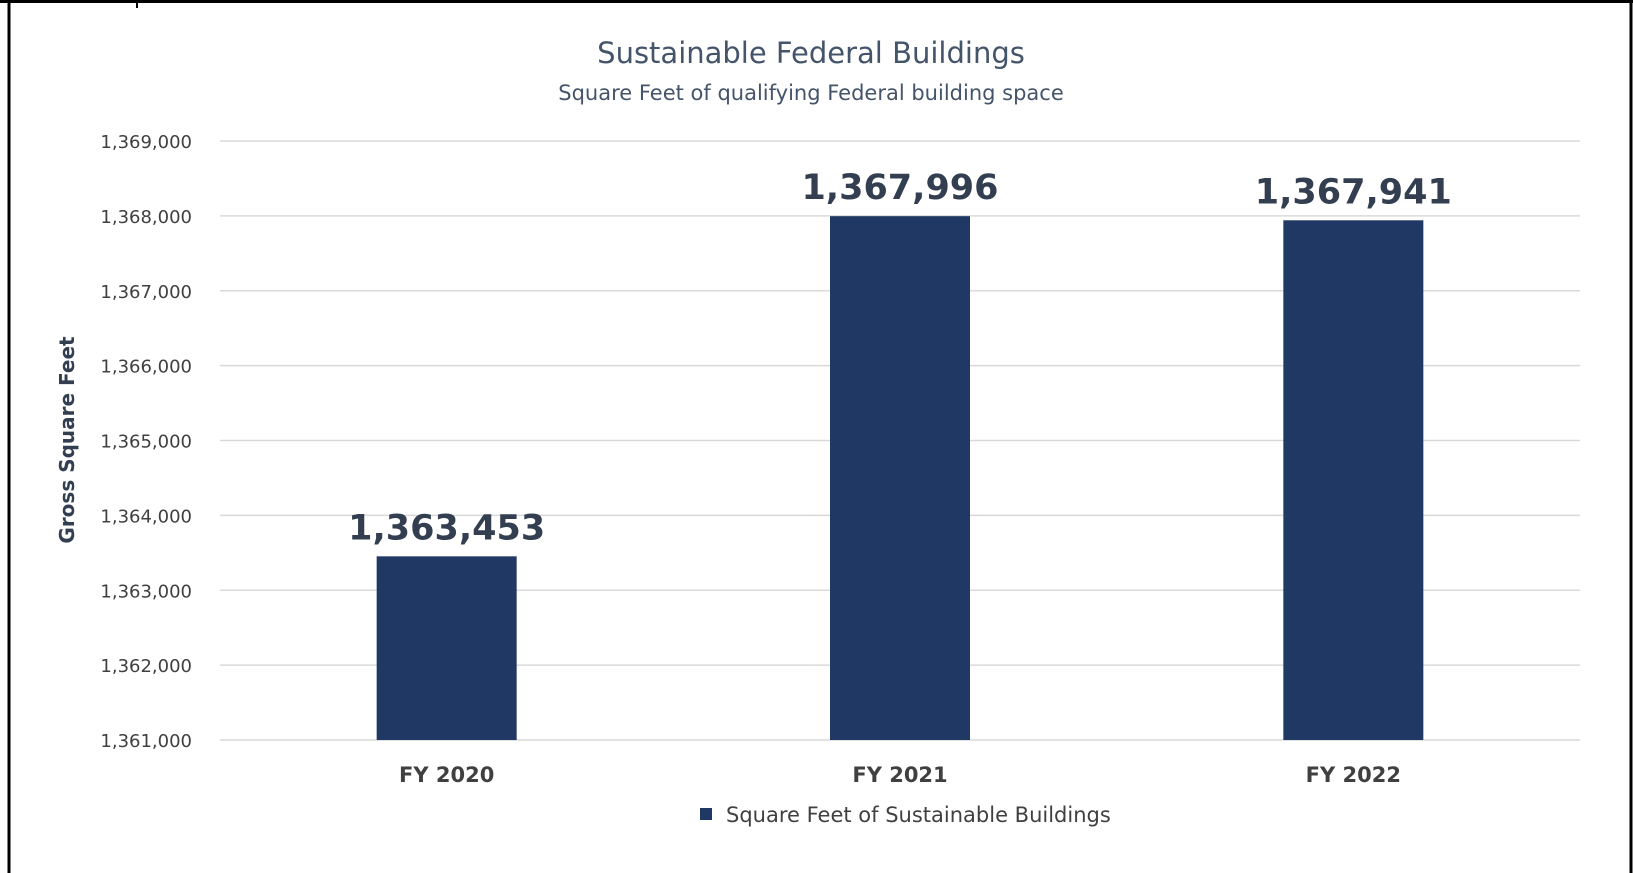 The width and height of the screenshot is (1633, 873). I want to click on y-tick-label: 1,368,000, so click(146, 217).